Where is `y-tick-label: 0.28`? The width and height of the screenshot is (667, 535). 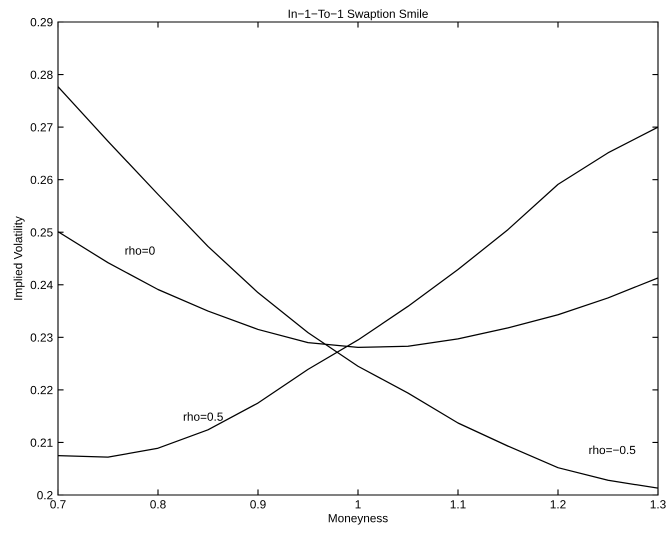 y-tick-label: 0.28 is located at coordinates (41, 74).